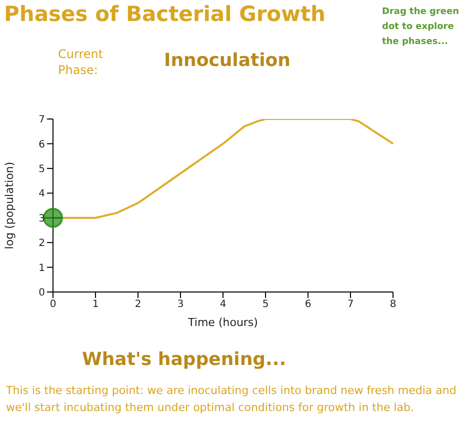 The width and height of the screenshot is (466, 447). What do you see at coordinates (41, 169) in the screenshot?
I see `y-tick-label: 5` at bounding box center [41, 169].